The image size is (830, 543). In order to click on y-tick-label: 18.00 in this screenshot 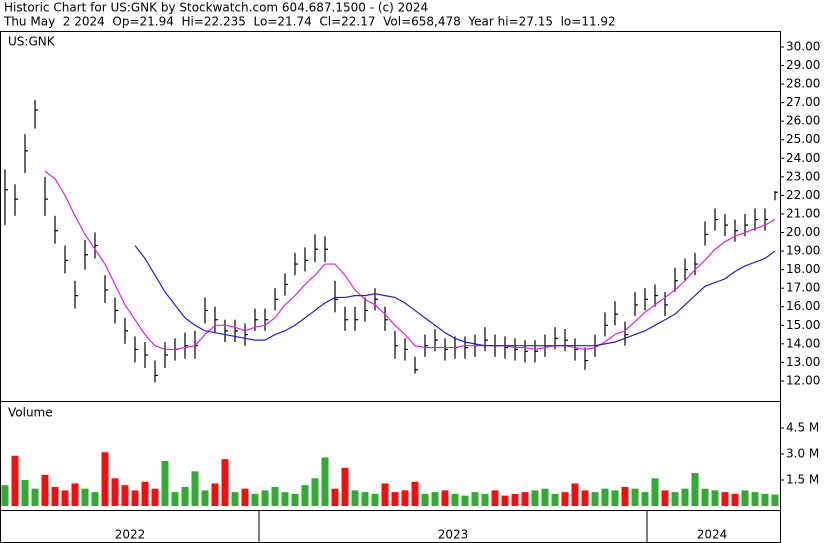, I will do `click(803, 269)`.